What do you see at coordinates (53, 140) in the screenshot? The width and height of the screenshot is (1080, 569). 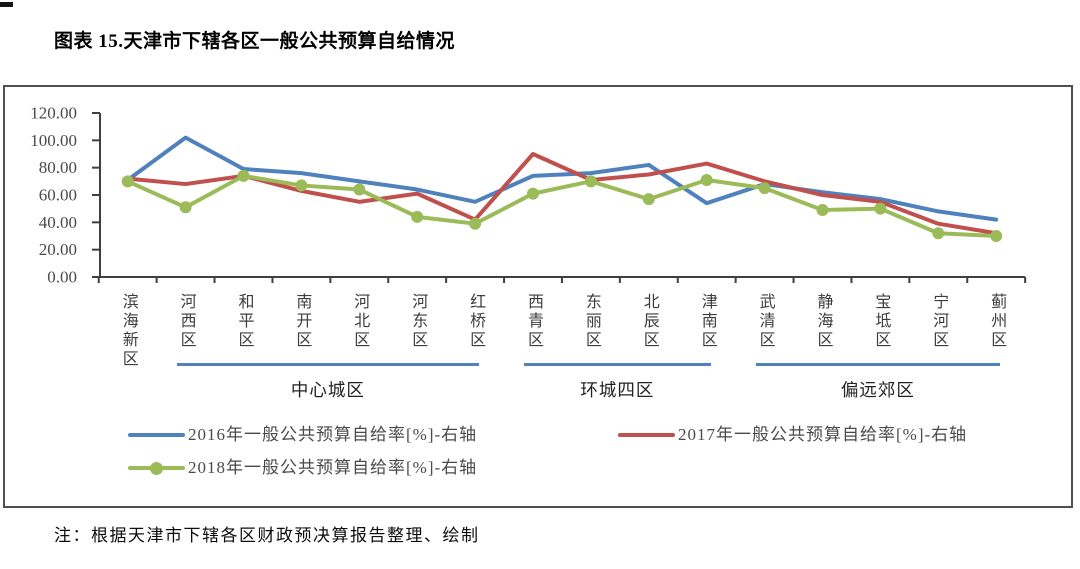 I see `y-axis-tick-label: 100.00` at bounding box center [53, 140].